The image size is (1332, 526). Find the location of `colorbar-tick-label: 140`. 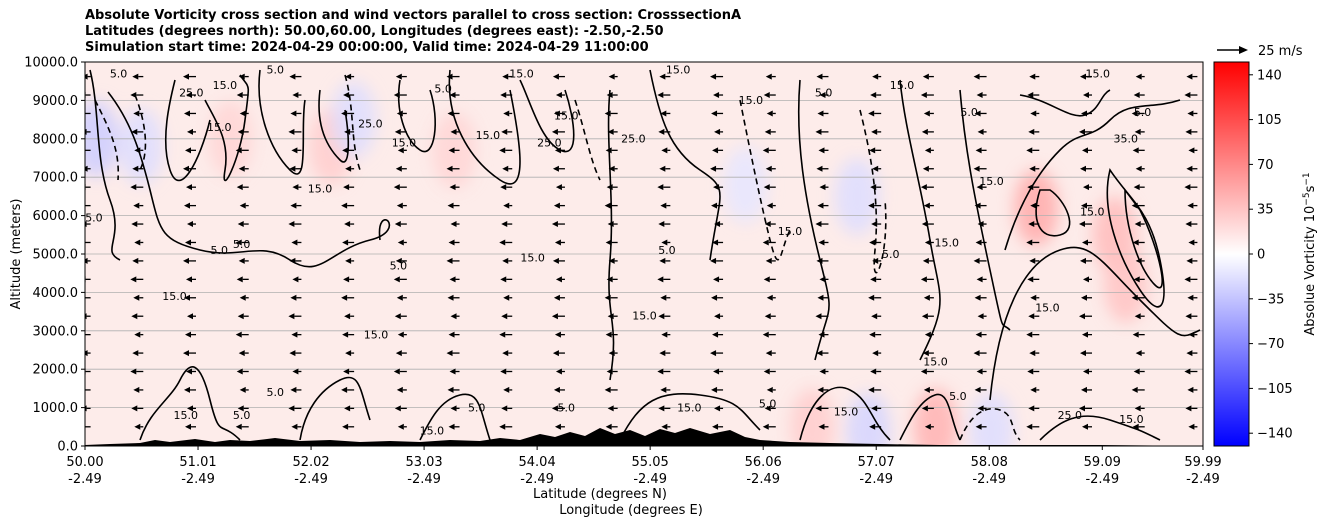

colorbar-tick-label: 140 is located at coordinates (1269, 75).